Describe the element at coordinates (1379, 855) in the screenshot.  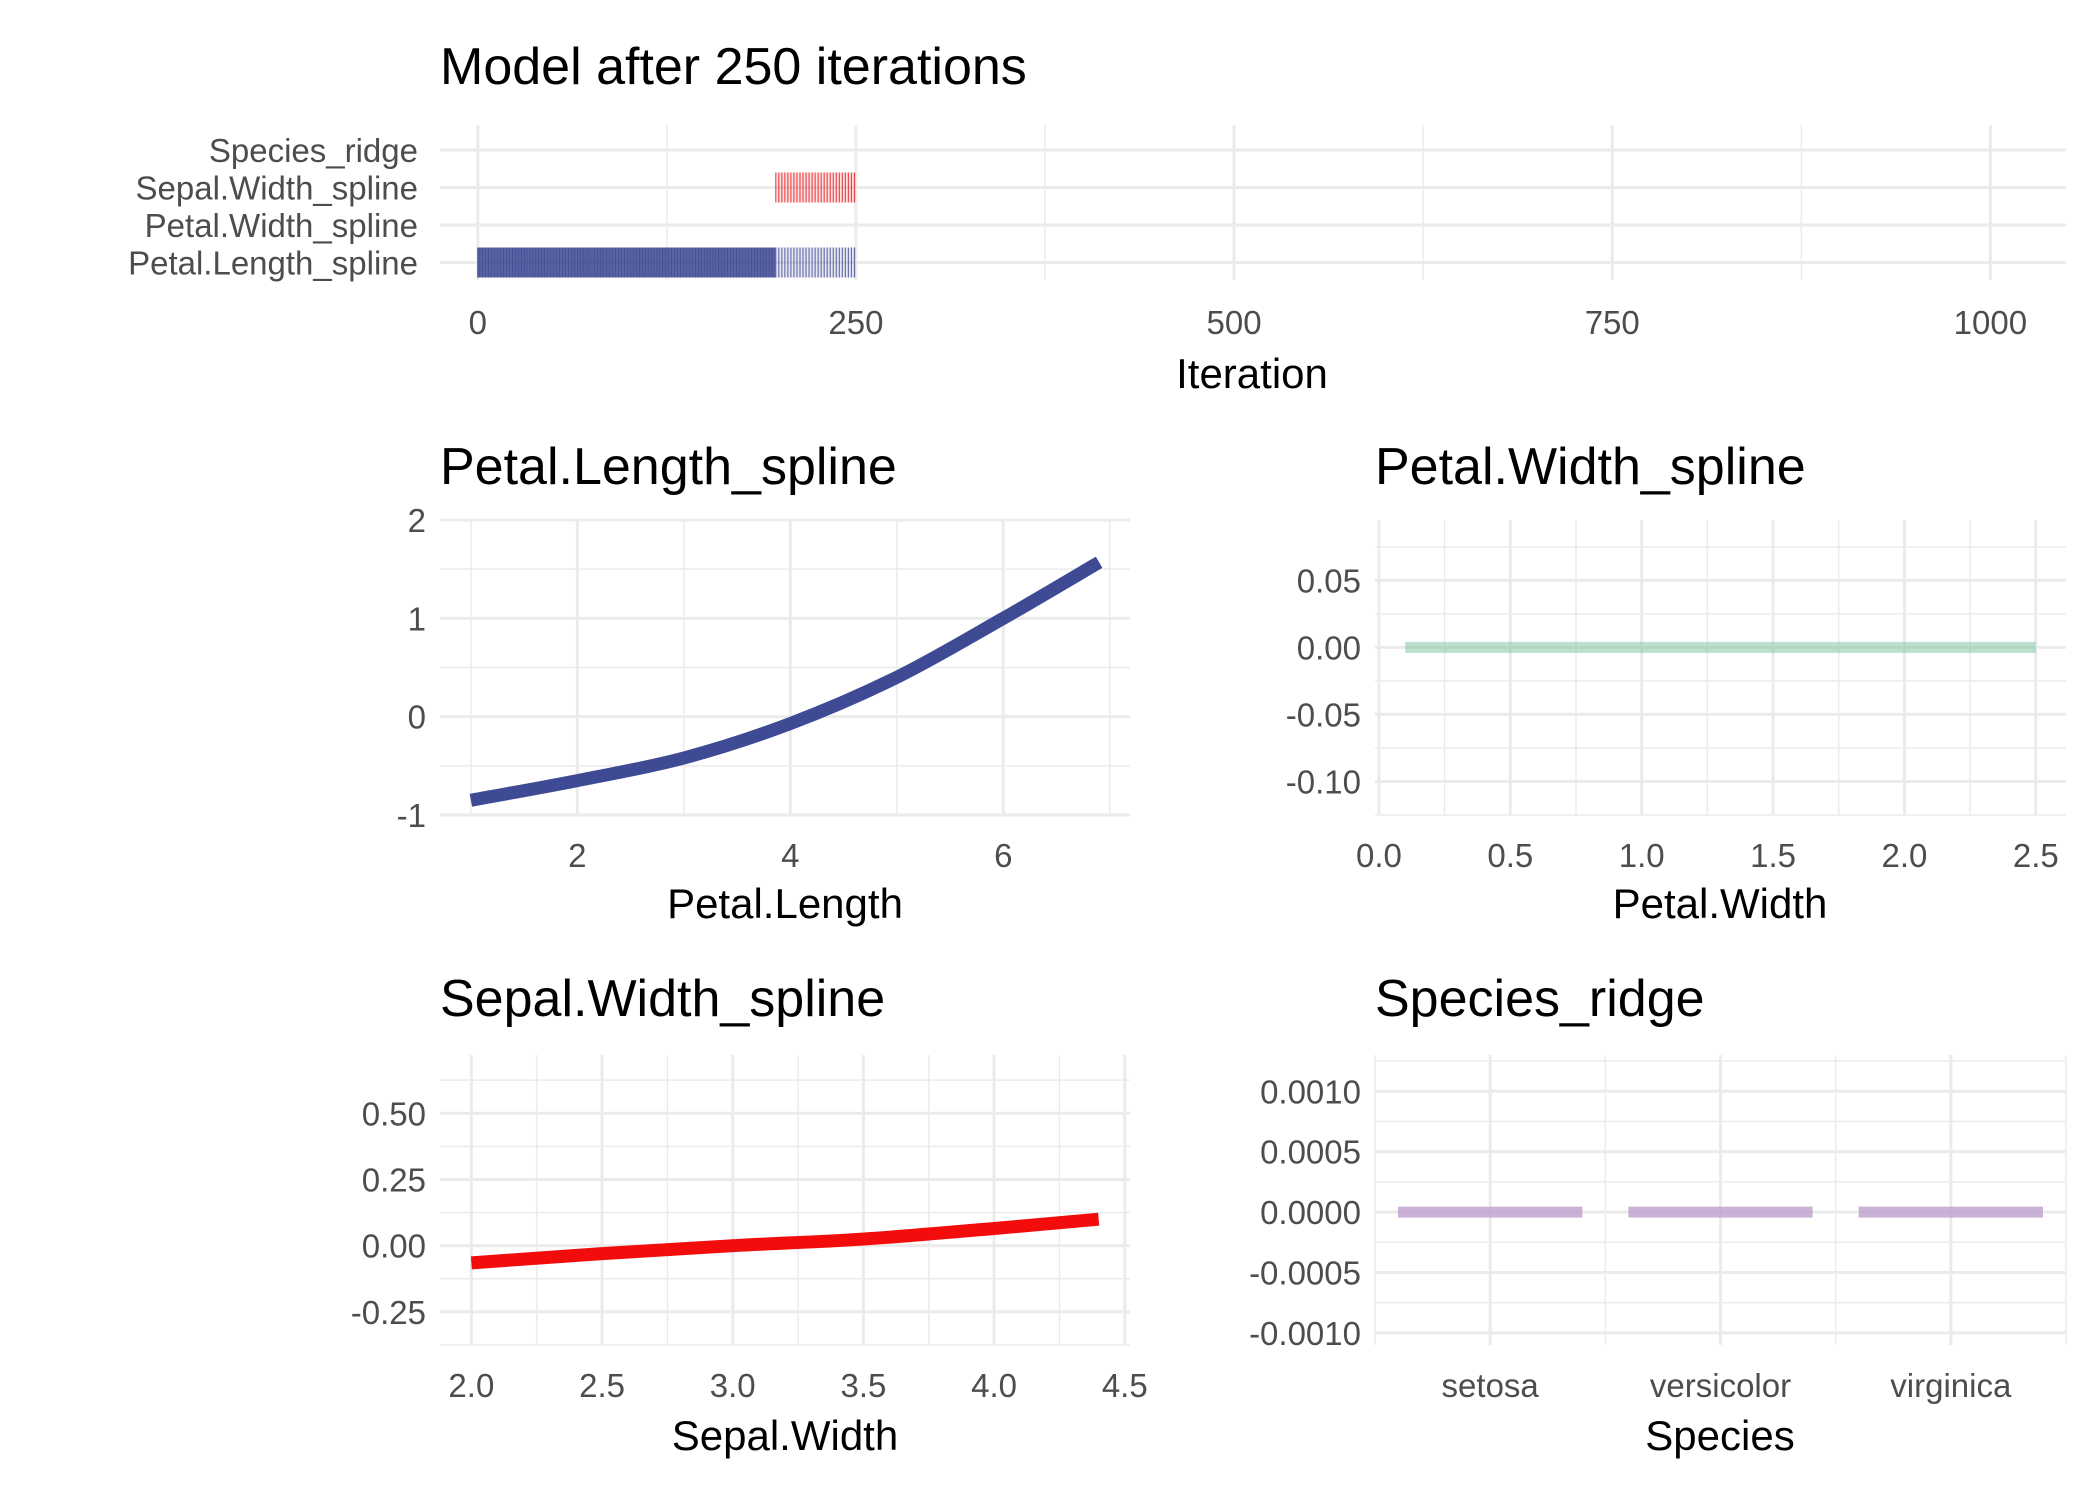
I see `pw-x-tick-label: 0.0` at that location.